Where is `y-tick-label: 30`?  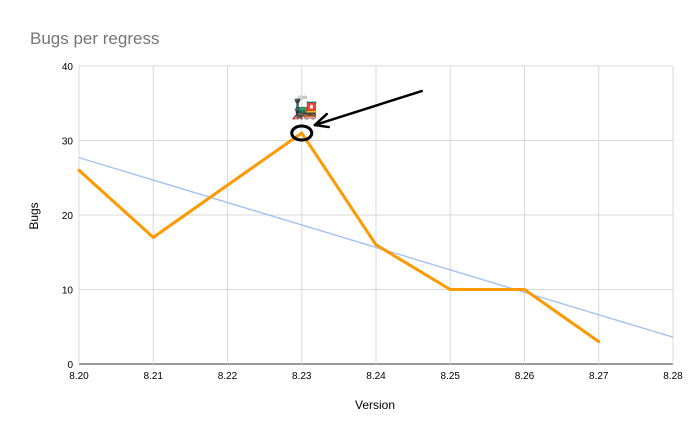
y-tick-label: 30 is located at coordinates (68, 142).